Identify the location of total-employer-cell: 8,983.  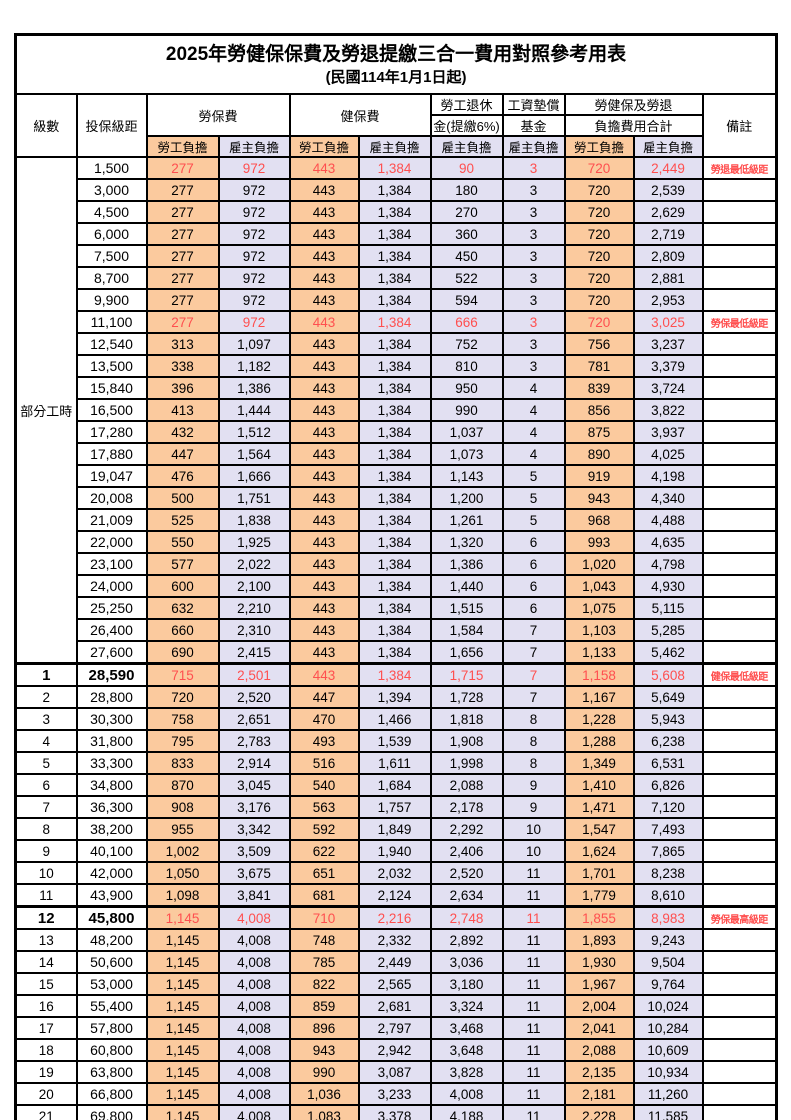
(668, 917).